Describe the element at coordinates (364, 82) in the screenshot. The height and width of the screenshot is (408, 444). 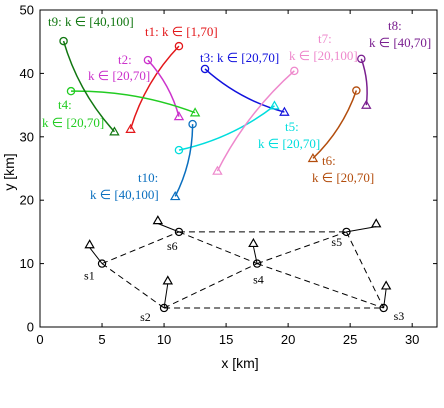
I see `target-track-t8` at that location.